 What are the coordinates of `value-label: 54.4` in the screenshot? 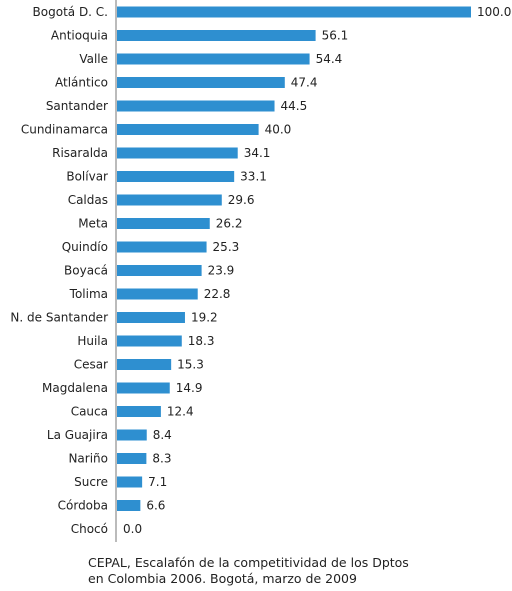 It's located at (329, 59).